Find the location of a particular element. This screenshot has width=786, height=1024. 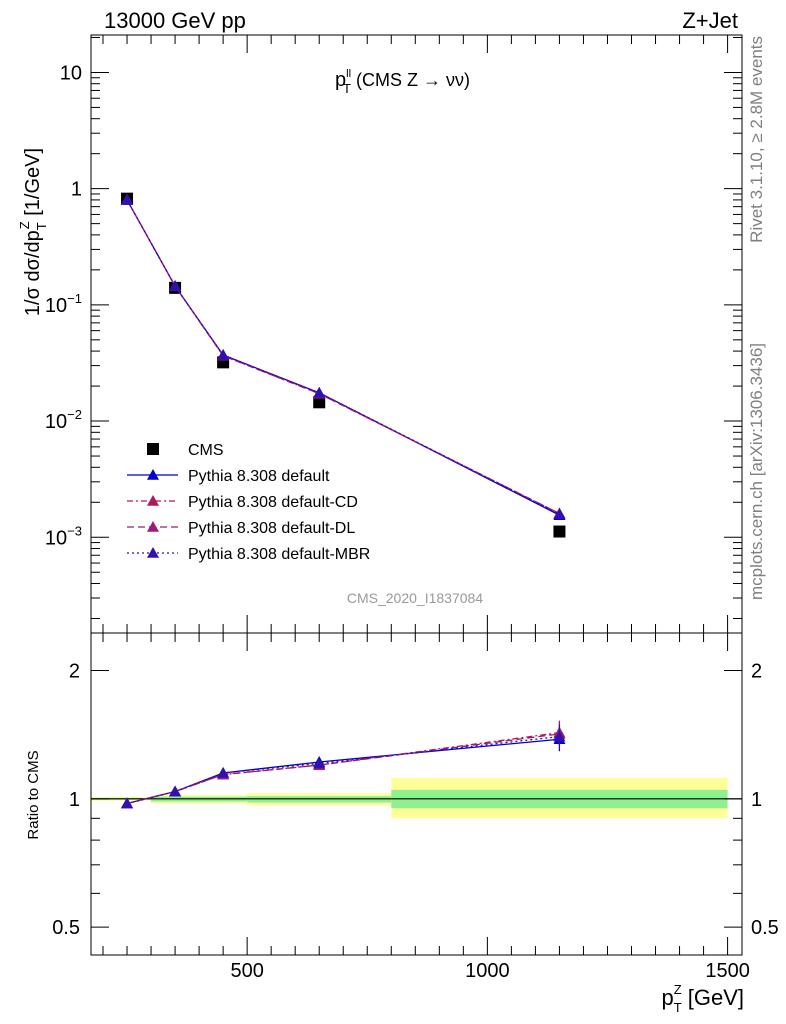

x-tick-label: 500 is located at coordinates (246, 971).